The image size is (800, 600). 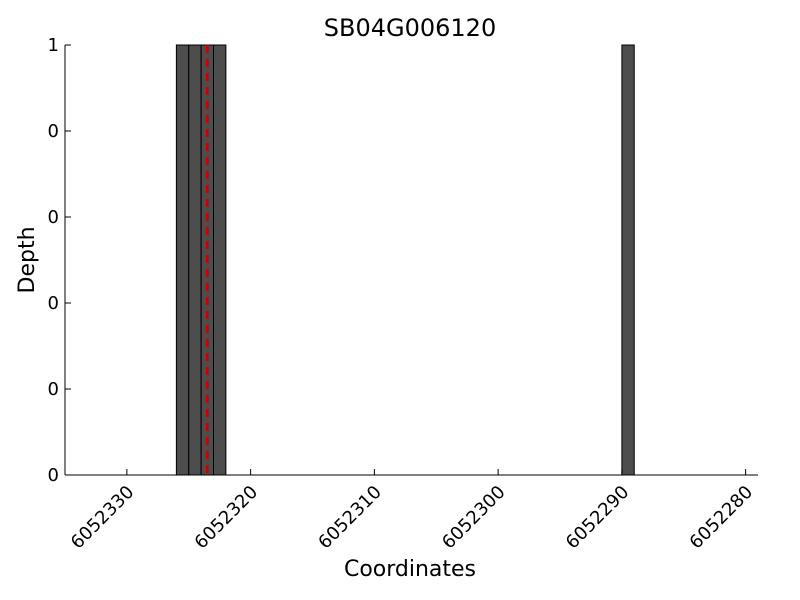 I want to click on x-tick-label: 6052320, so click(x=227, y=518).